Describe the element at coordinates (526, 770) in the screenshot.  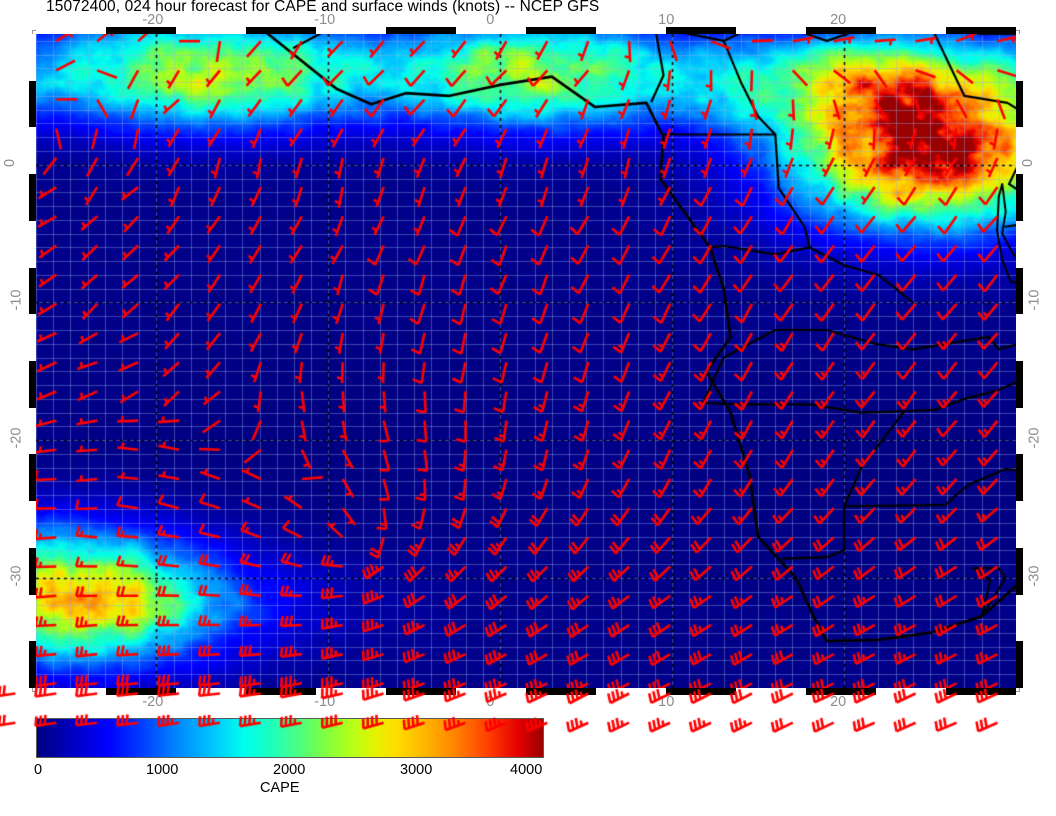
I see `colorbar-tick-4000: 4000` at that location.